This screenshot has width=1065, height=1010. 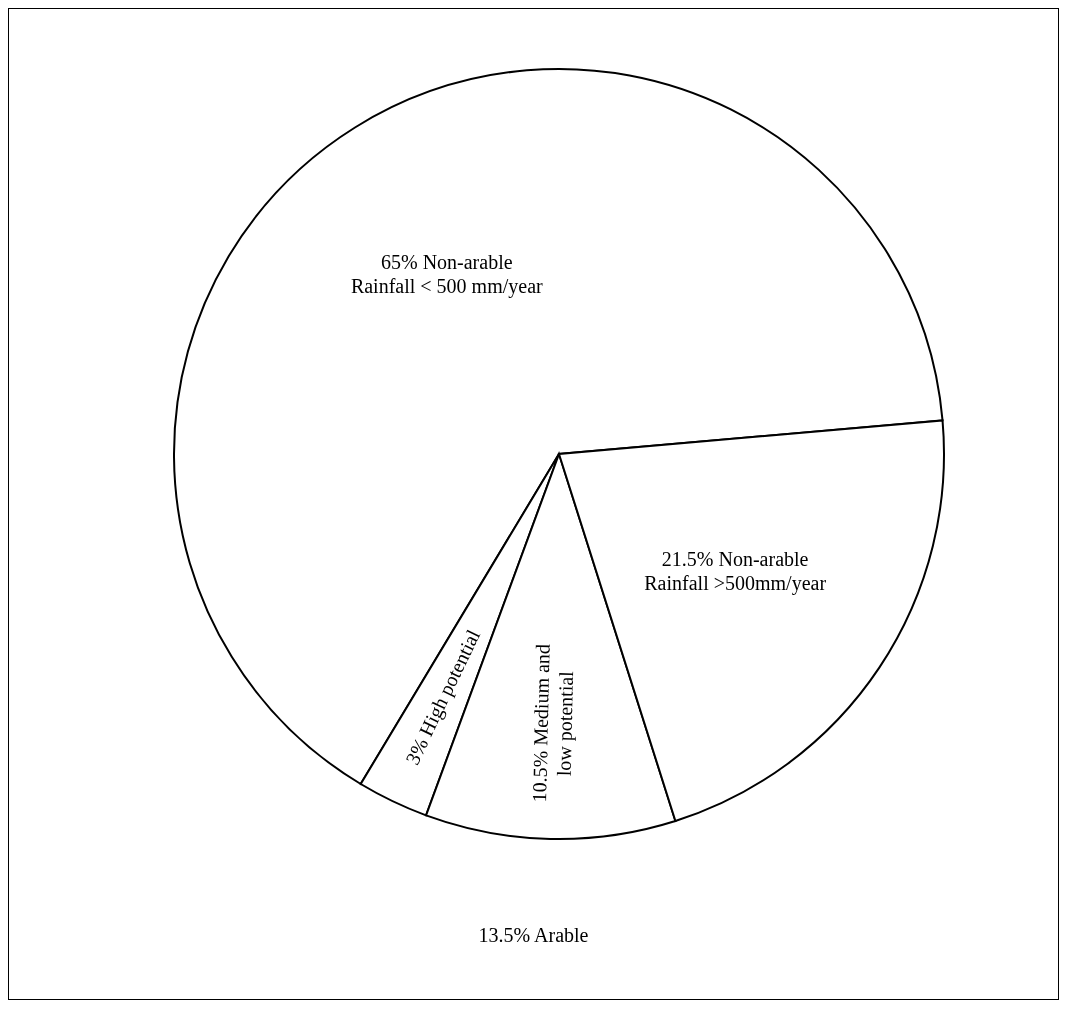 I want to click on slice-label: 65% Non-arable Rainfall < 500 mm/year, so click(x=447, y=275).